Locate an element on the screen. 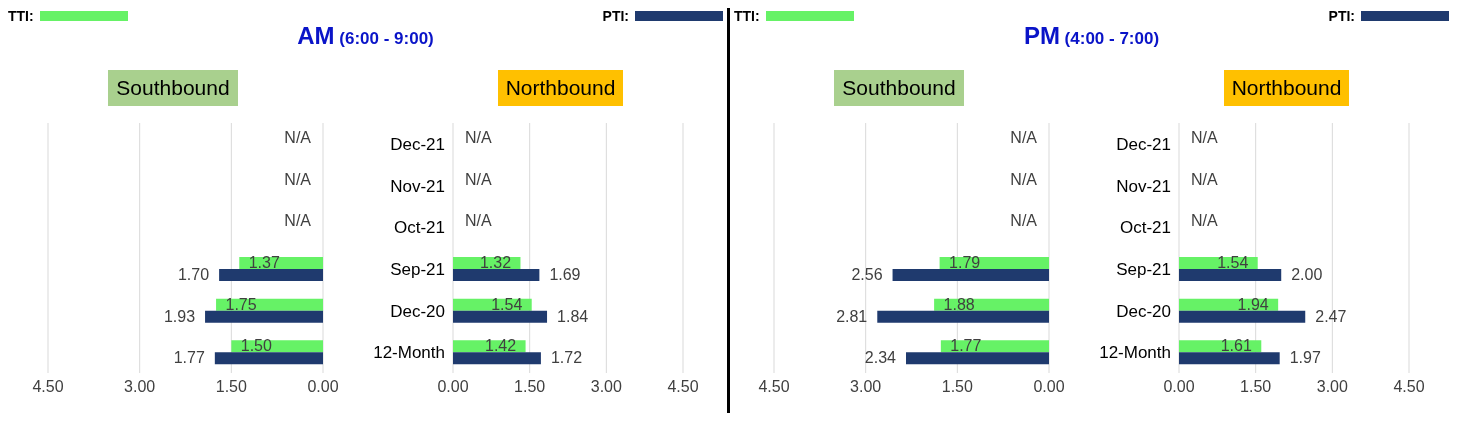 The height and width of the screenshot is (425, 1457). data-label: 1.84 is located at coordinates (573, 316).